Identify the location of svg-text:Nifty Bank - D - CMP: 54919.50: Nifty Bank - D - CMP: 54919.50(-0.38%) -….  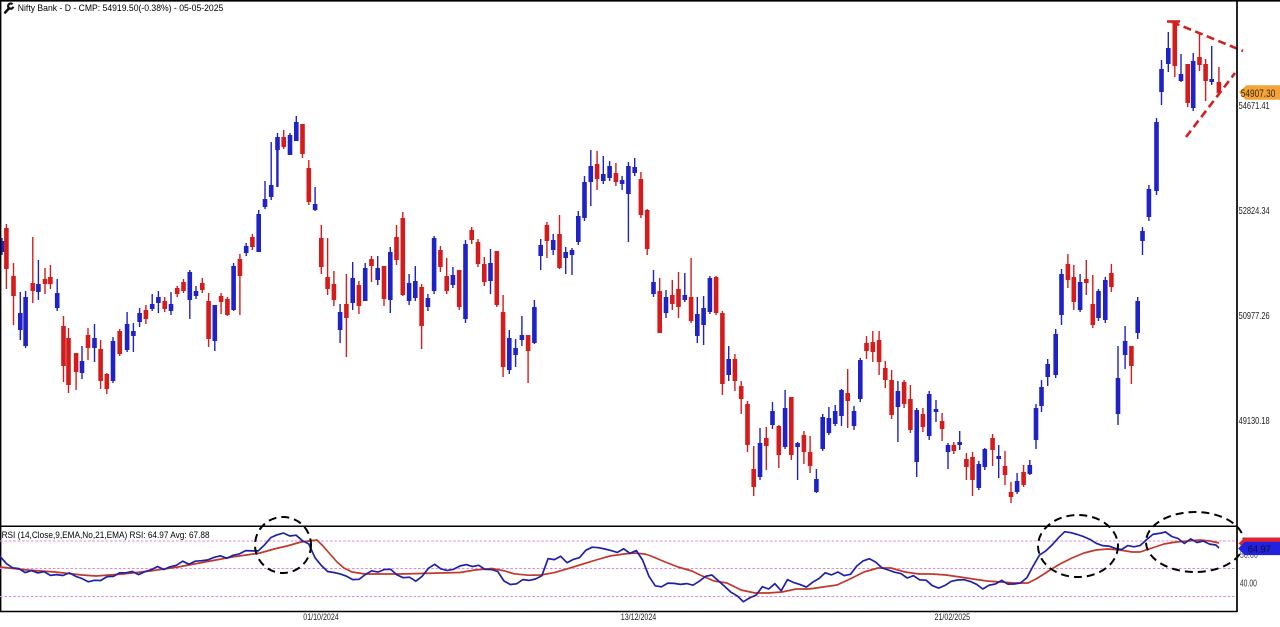
(121, 8).